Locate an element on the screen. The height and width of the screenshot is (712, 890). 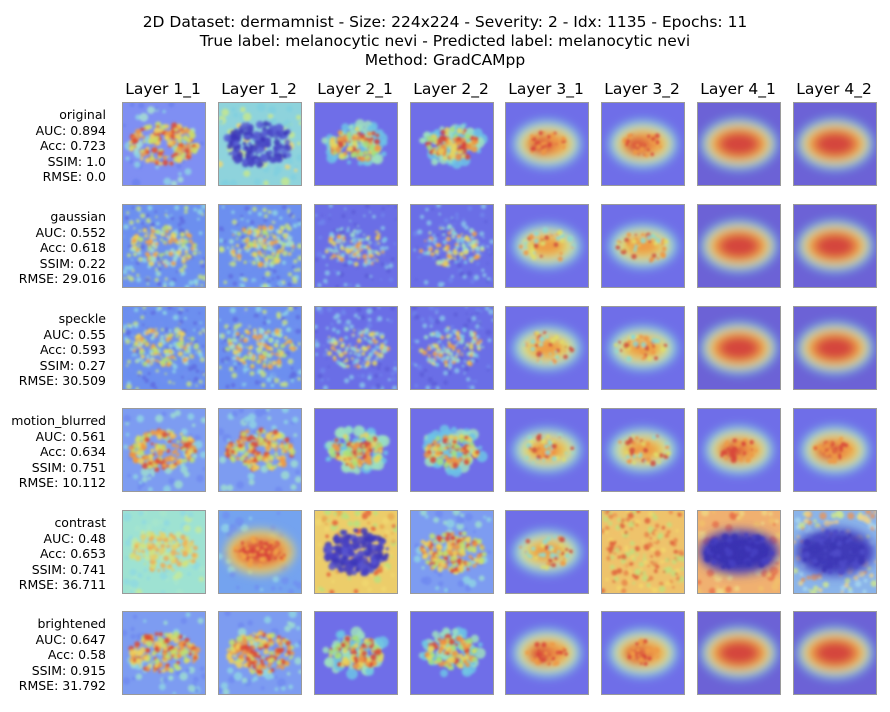
row-metric-auc: AUC: 0.55 is located at coordinates (74, 334).